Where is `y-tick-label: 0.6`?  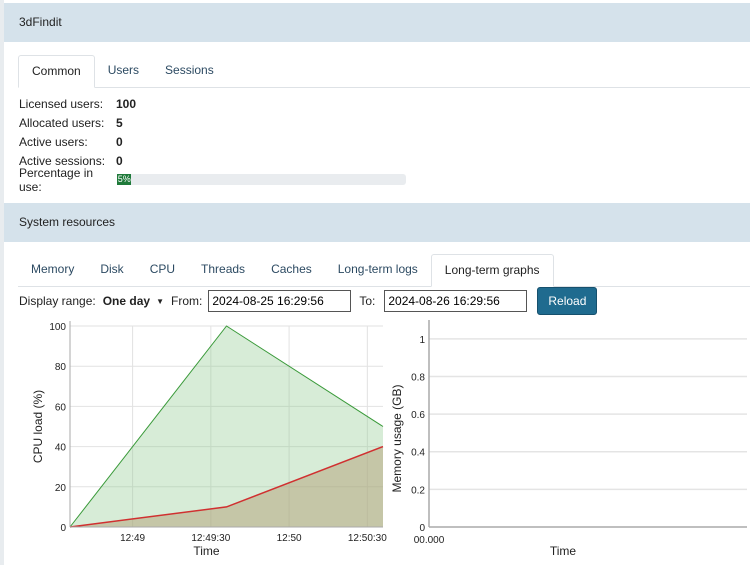
y-tick-label: 0.6 is located at coordinates (418, 415).